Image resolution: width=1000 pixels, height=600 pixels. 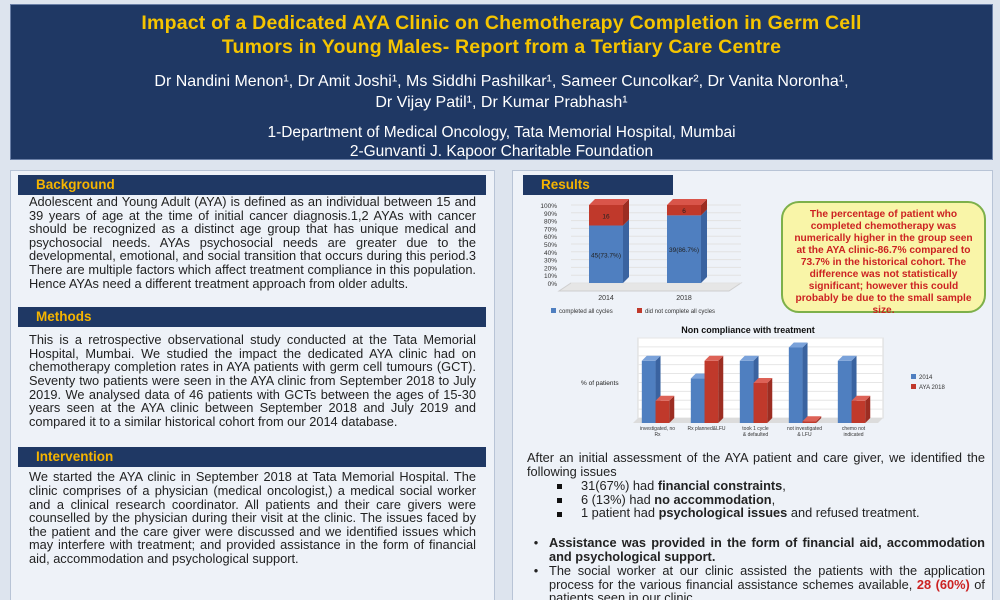 I want to click on issue-text-bold: financial constraints, so click(x=720, y=486).